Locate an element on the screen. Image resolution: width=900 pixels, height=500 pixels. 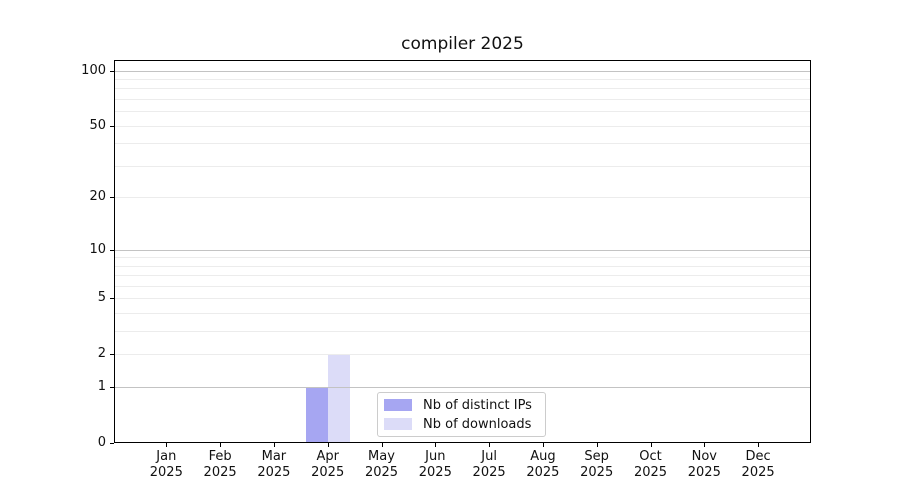
legend-swatch-distinct-ips is located at coordinates (398, 405).